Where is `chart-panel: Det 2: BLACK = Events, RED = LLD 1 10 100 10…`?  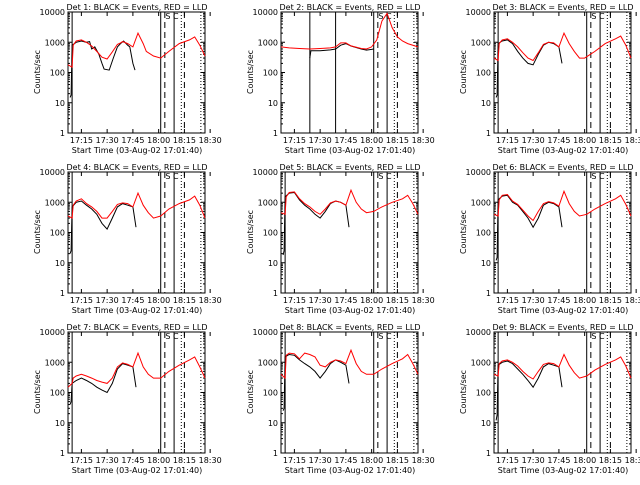 chart-panel: Det 2: BLACK = Events, RED = LLD 1 10 100 10… is located at coordinates (340, 79).